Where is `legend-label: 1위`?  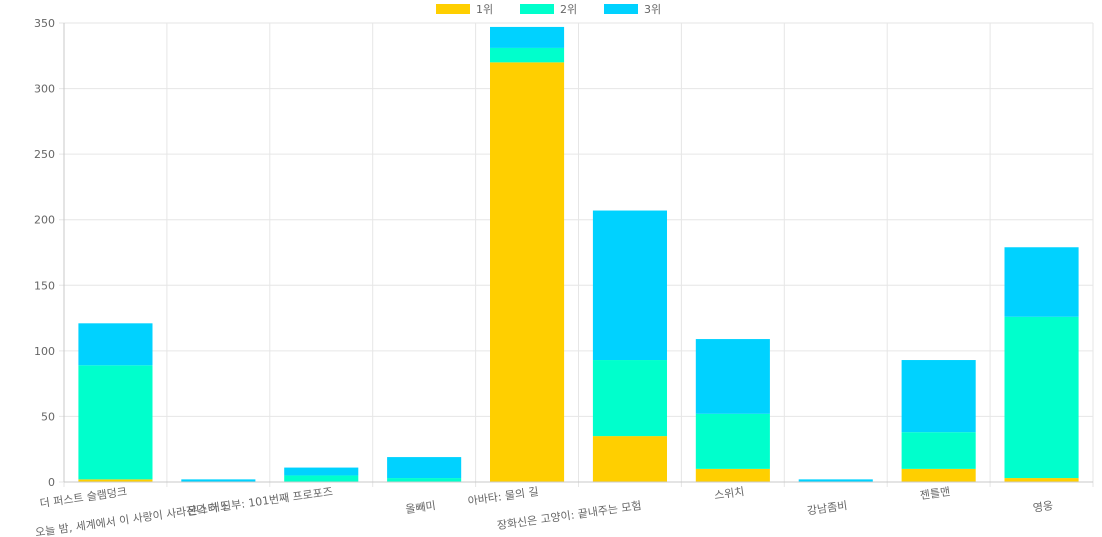 legend-label: 1위 is located at coordinates (484, 9).